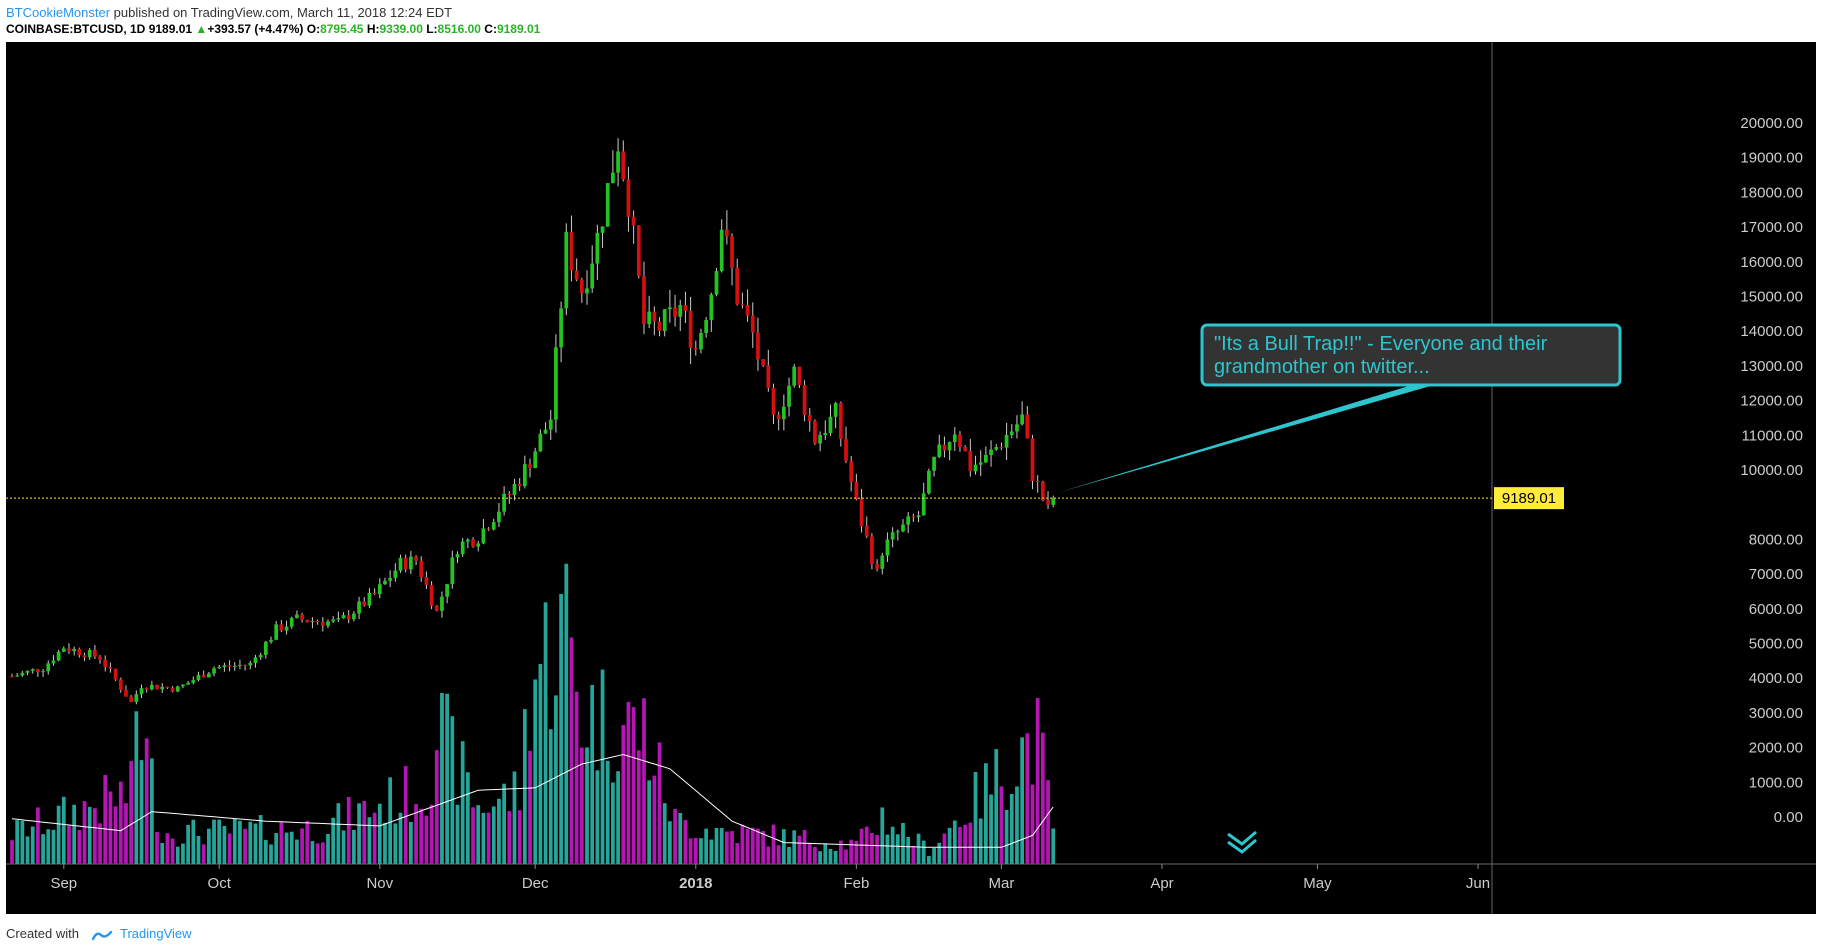 This screenshot has width=1822, height=951. Describe the element at coordinates (1776, 574) in the screenshot. I see `y-tick-label: 7000.00` at that location.